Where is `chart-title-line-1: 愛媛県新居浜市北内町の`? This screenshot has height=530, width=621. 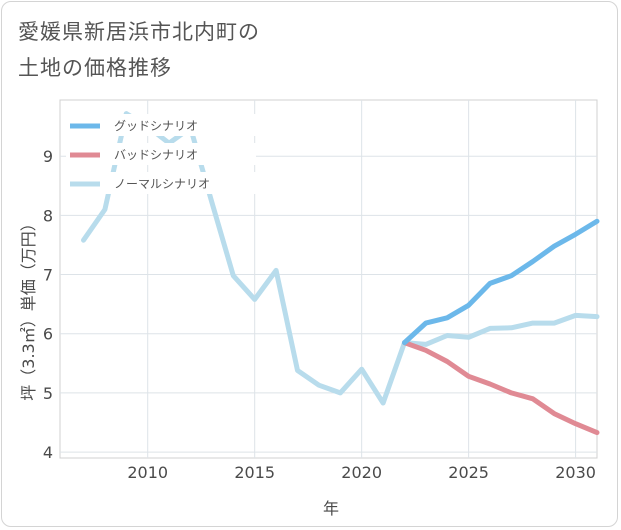 chart-title-line-1: 愛媛県新居浜市北内町の is located at coordinates (139, 32).